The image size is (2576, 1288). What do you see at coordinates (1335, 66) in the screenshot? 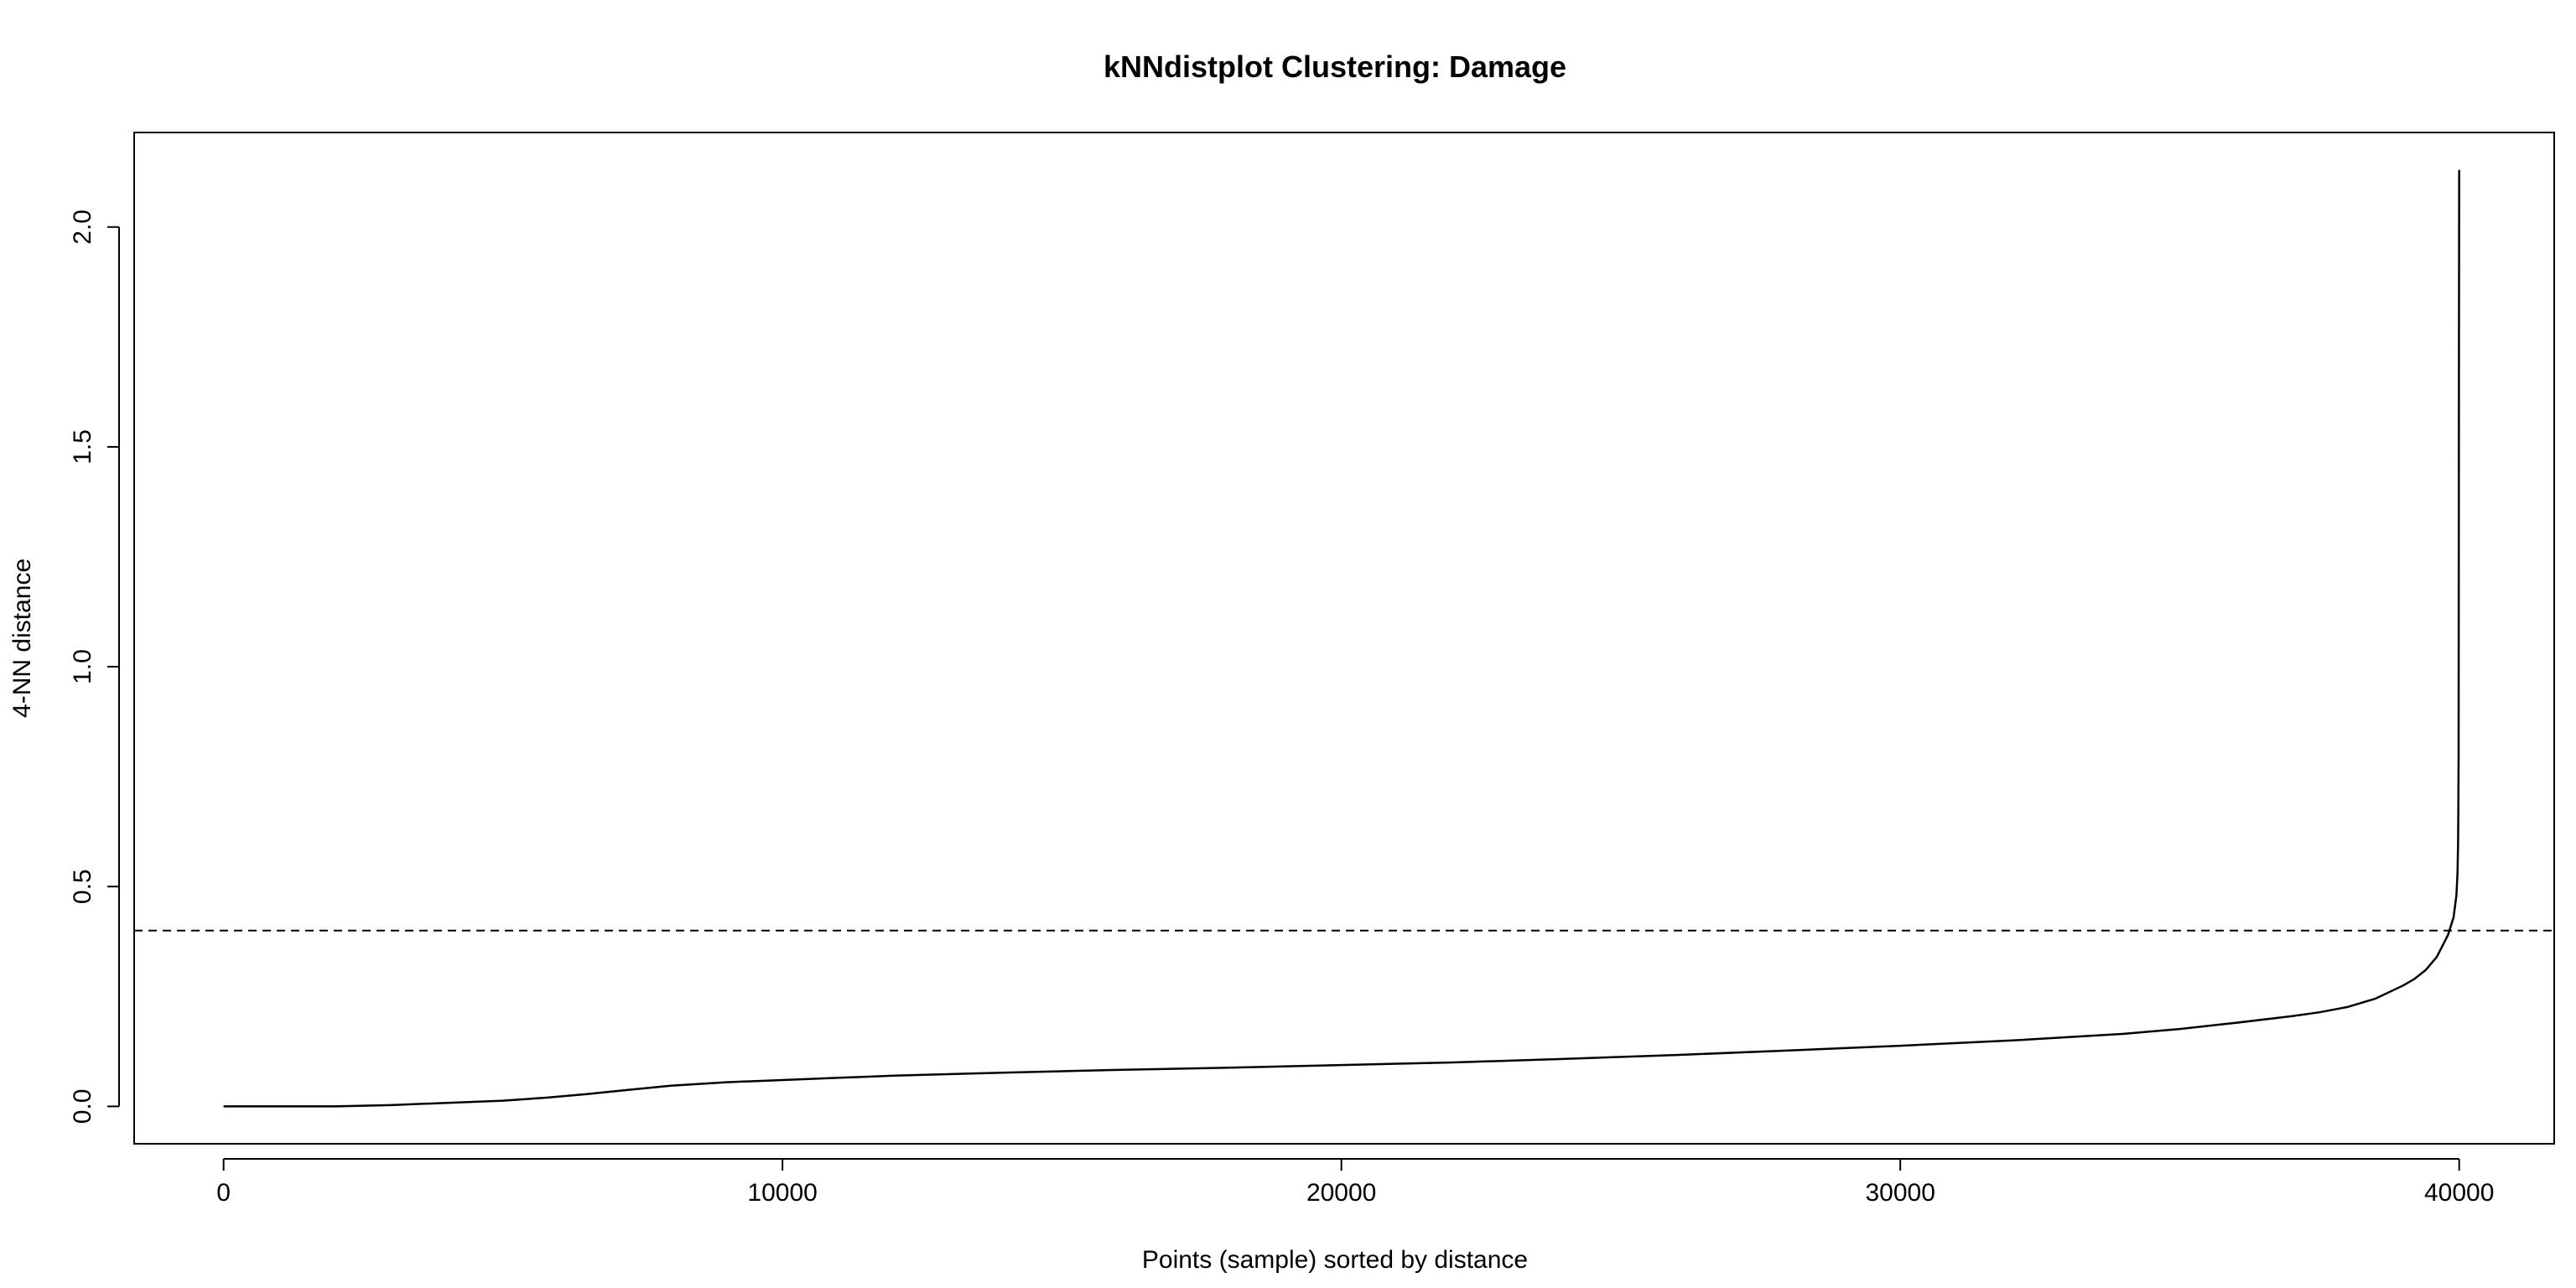
I see `chart-title: kNNdistplot Clustering: Damage` at bounding box center [1335, 66].